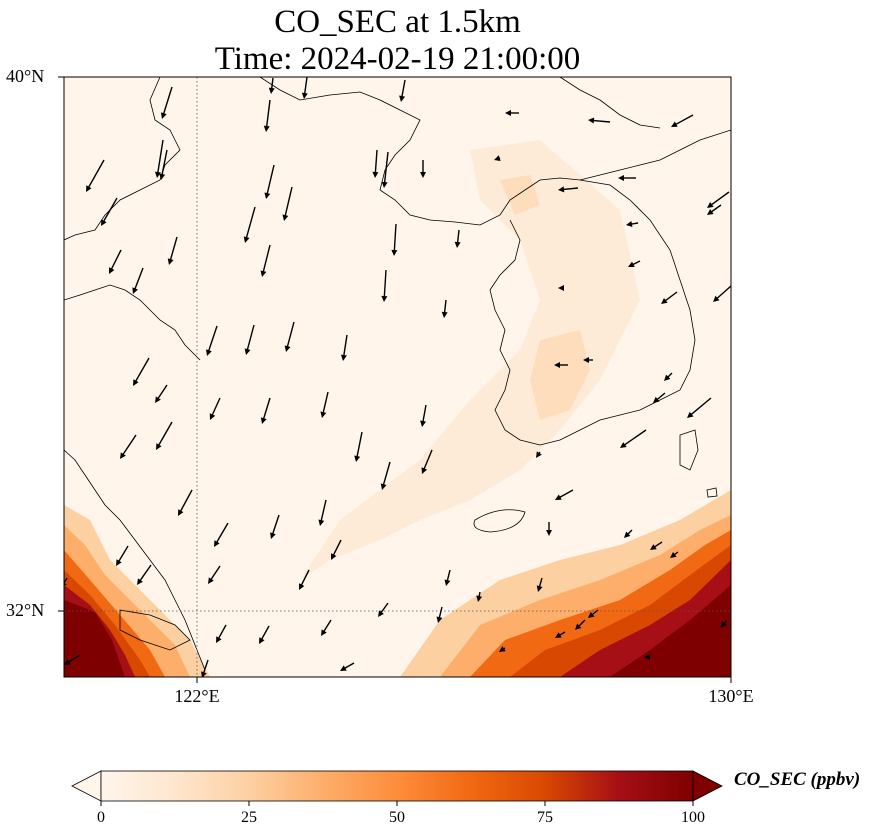 The image size is (883, 839). What do you see at coordinates (197, 696) in the screenshot?
I see `lon-label-122e: 122°E` at bounding box center [197, 696].